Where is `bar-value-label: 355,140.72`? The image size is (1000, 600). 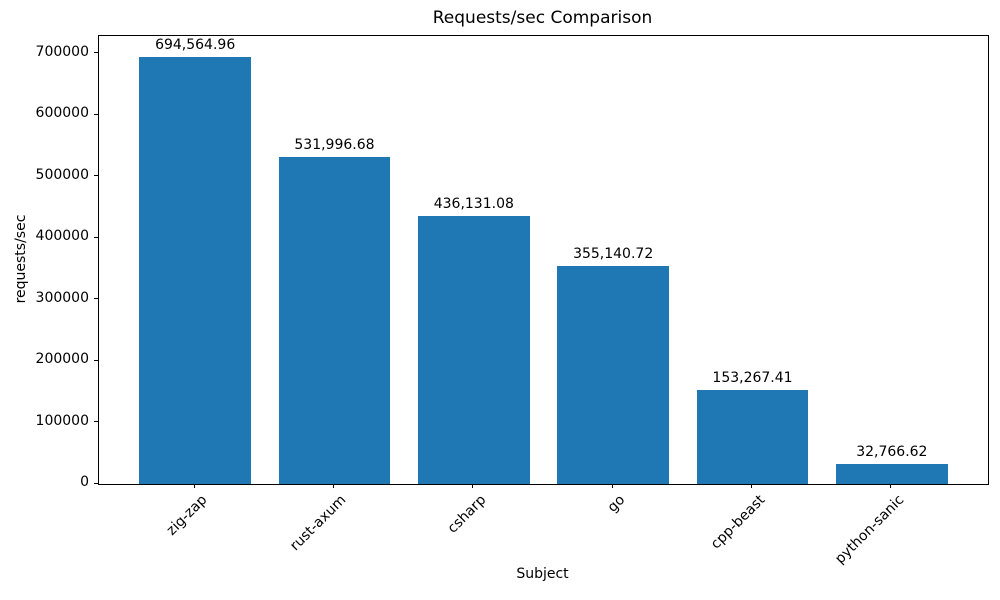
bar-value-label: 355,140.72 is located at coordinates (613, 253).